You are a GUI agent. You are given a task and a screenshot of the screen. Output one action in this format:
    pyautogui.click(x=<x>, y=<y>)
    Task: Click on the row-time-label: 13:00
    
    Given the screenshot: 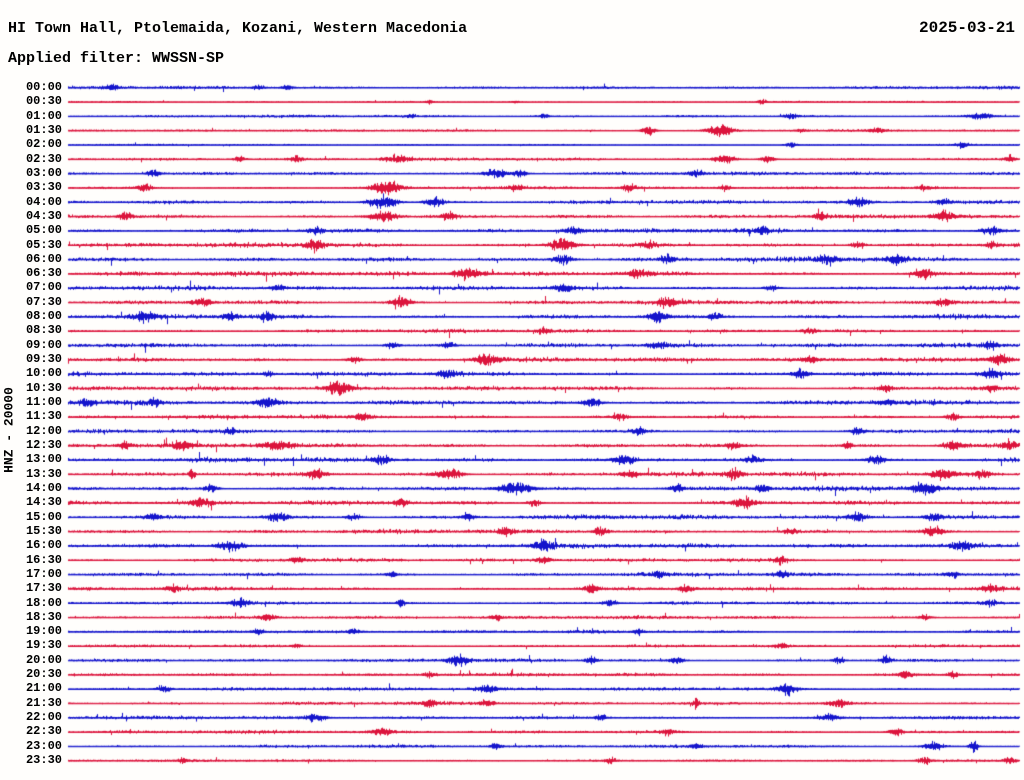 What is the action you would take?
    pyautogui.click(x=43, y=459)
    